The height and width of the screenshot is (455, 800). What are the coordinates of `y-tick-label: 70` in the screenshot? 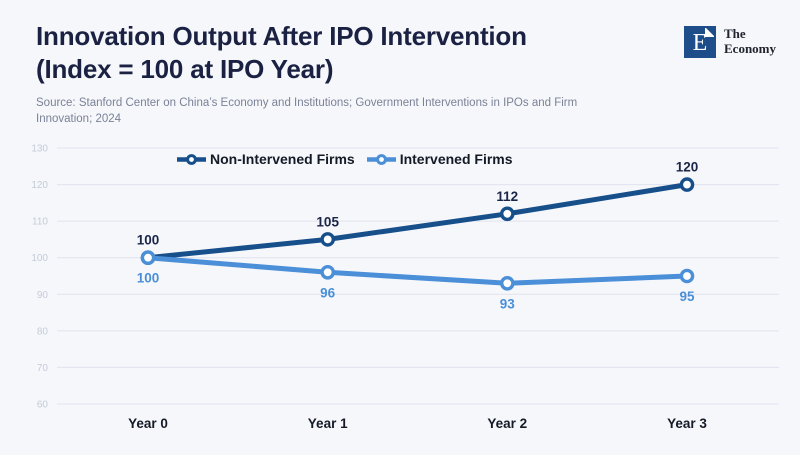 It's located at (43, 368).